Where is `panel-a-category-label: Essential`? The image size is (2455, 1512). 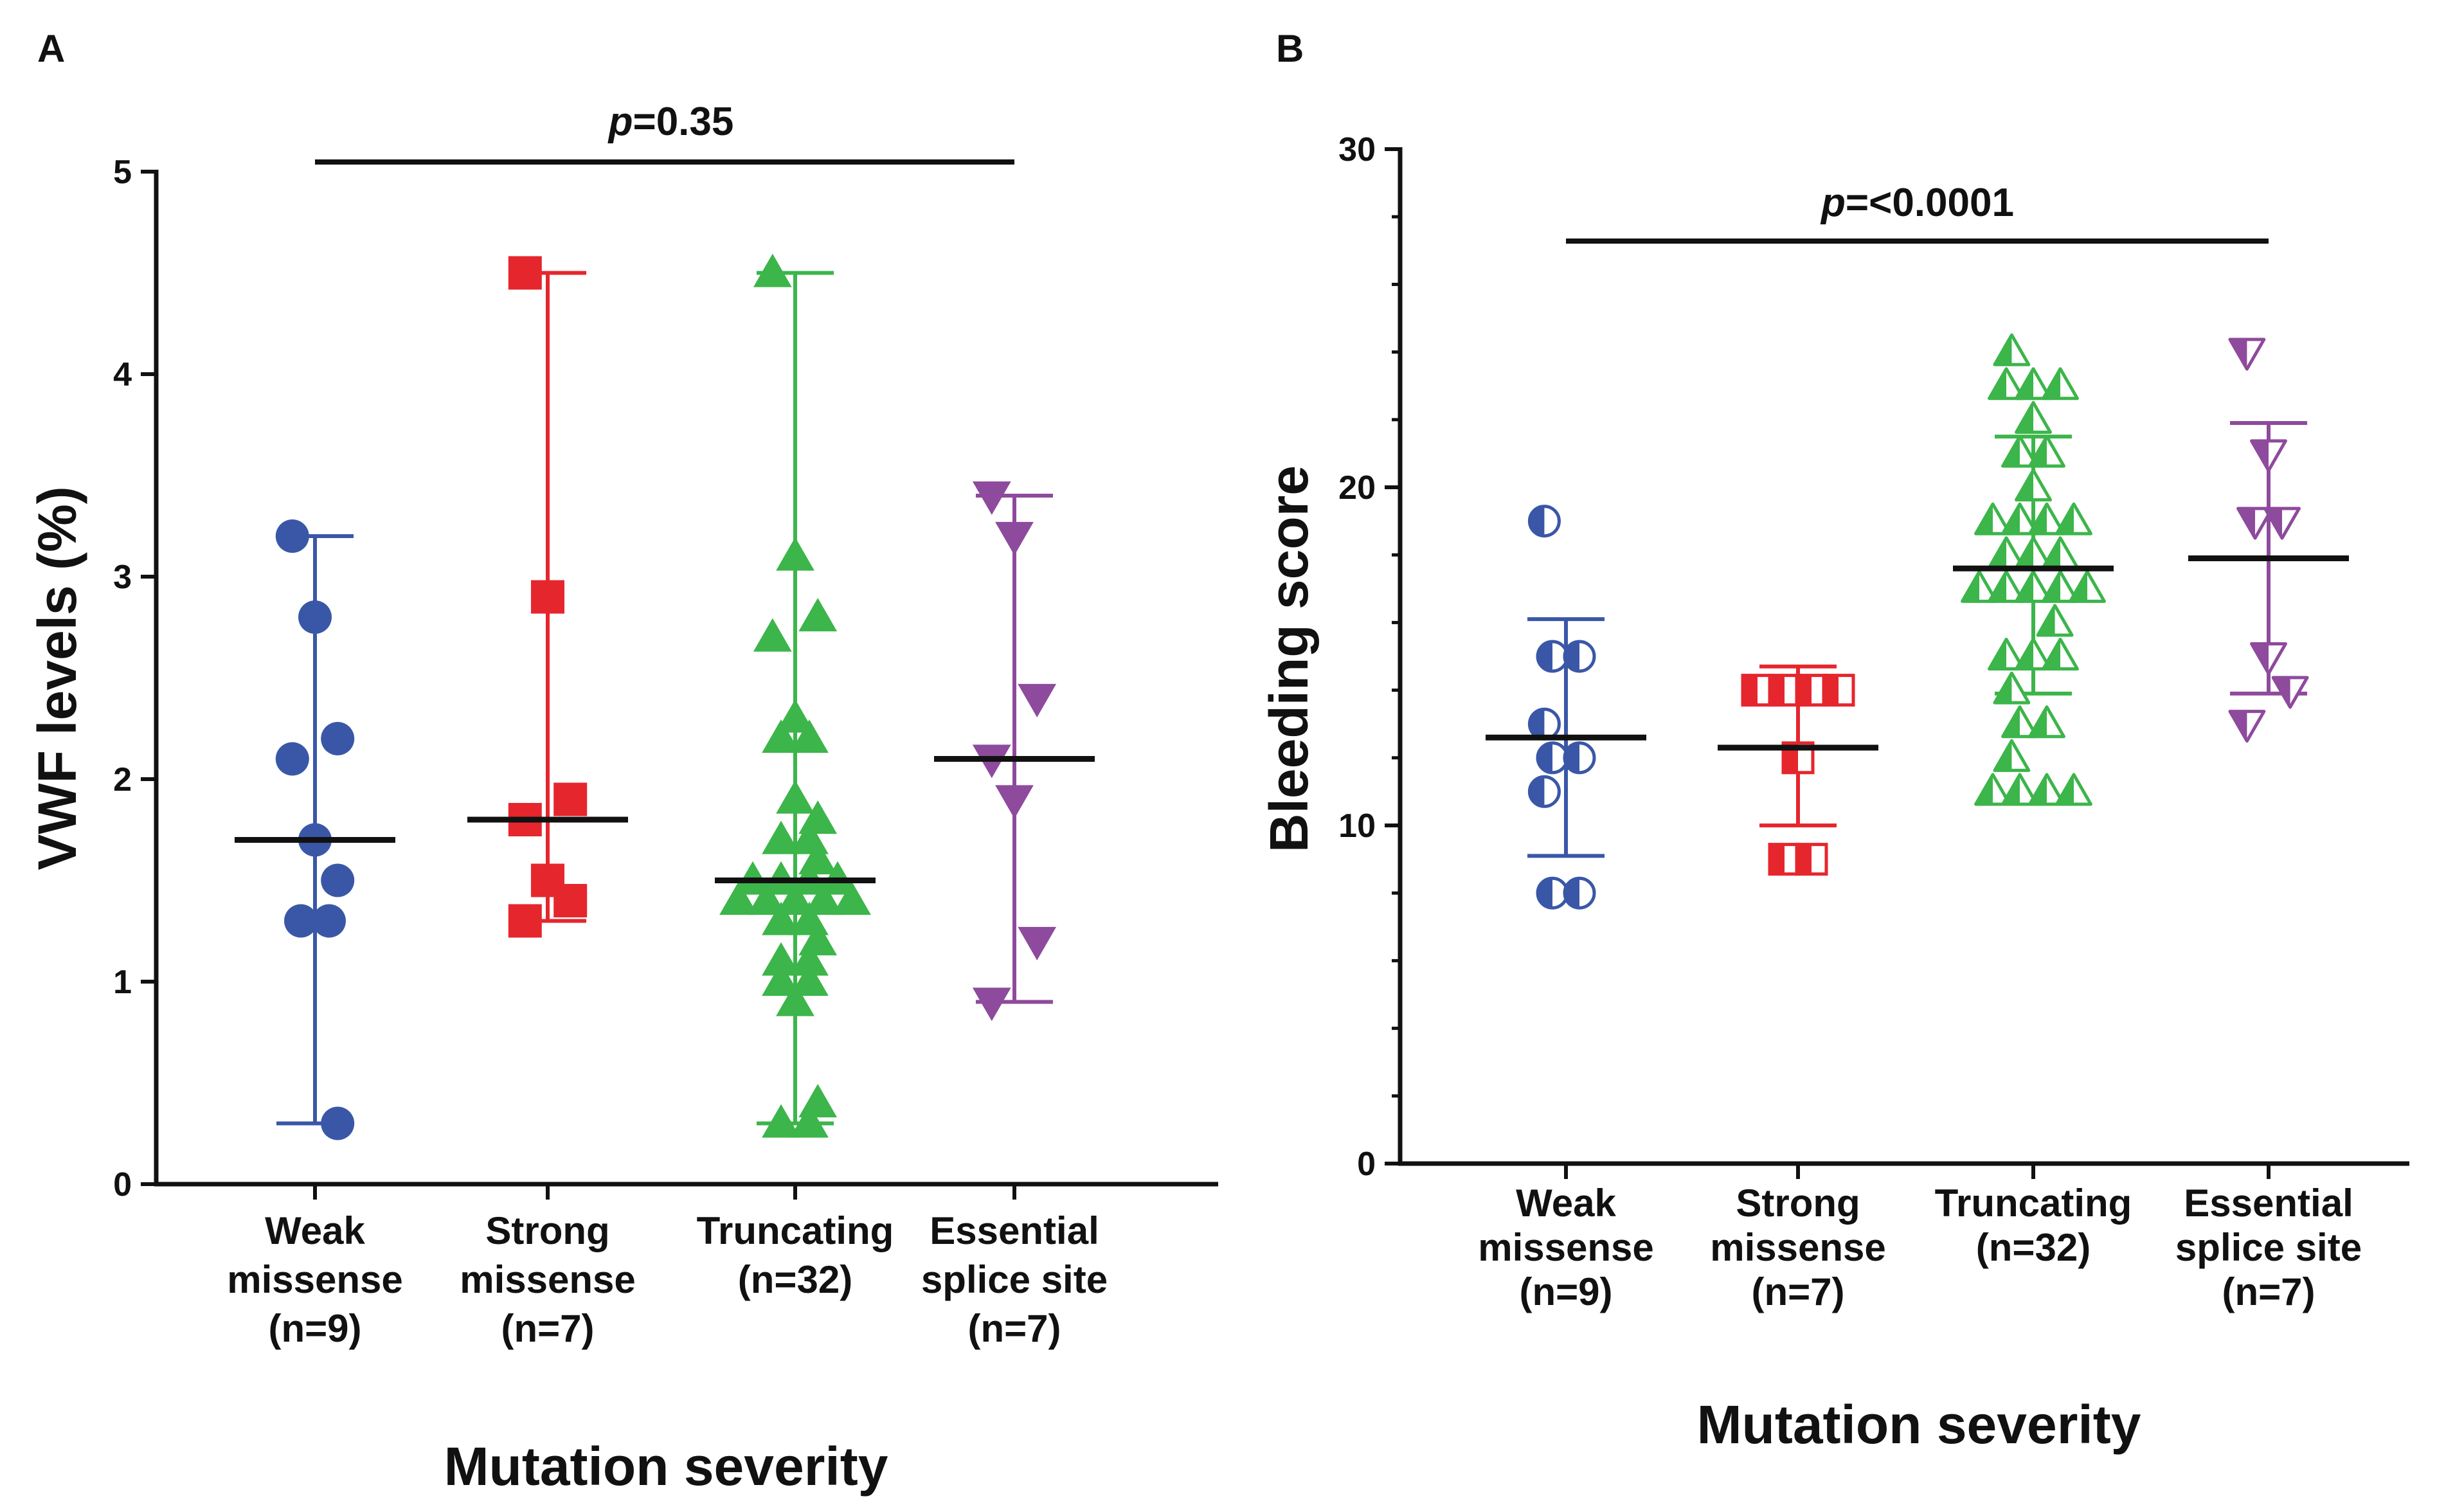
panel-a-category-label: Essential is located at coordinates (1014, 1230).